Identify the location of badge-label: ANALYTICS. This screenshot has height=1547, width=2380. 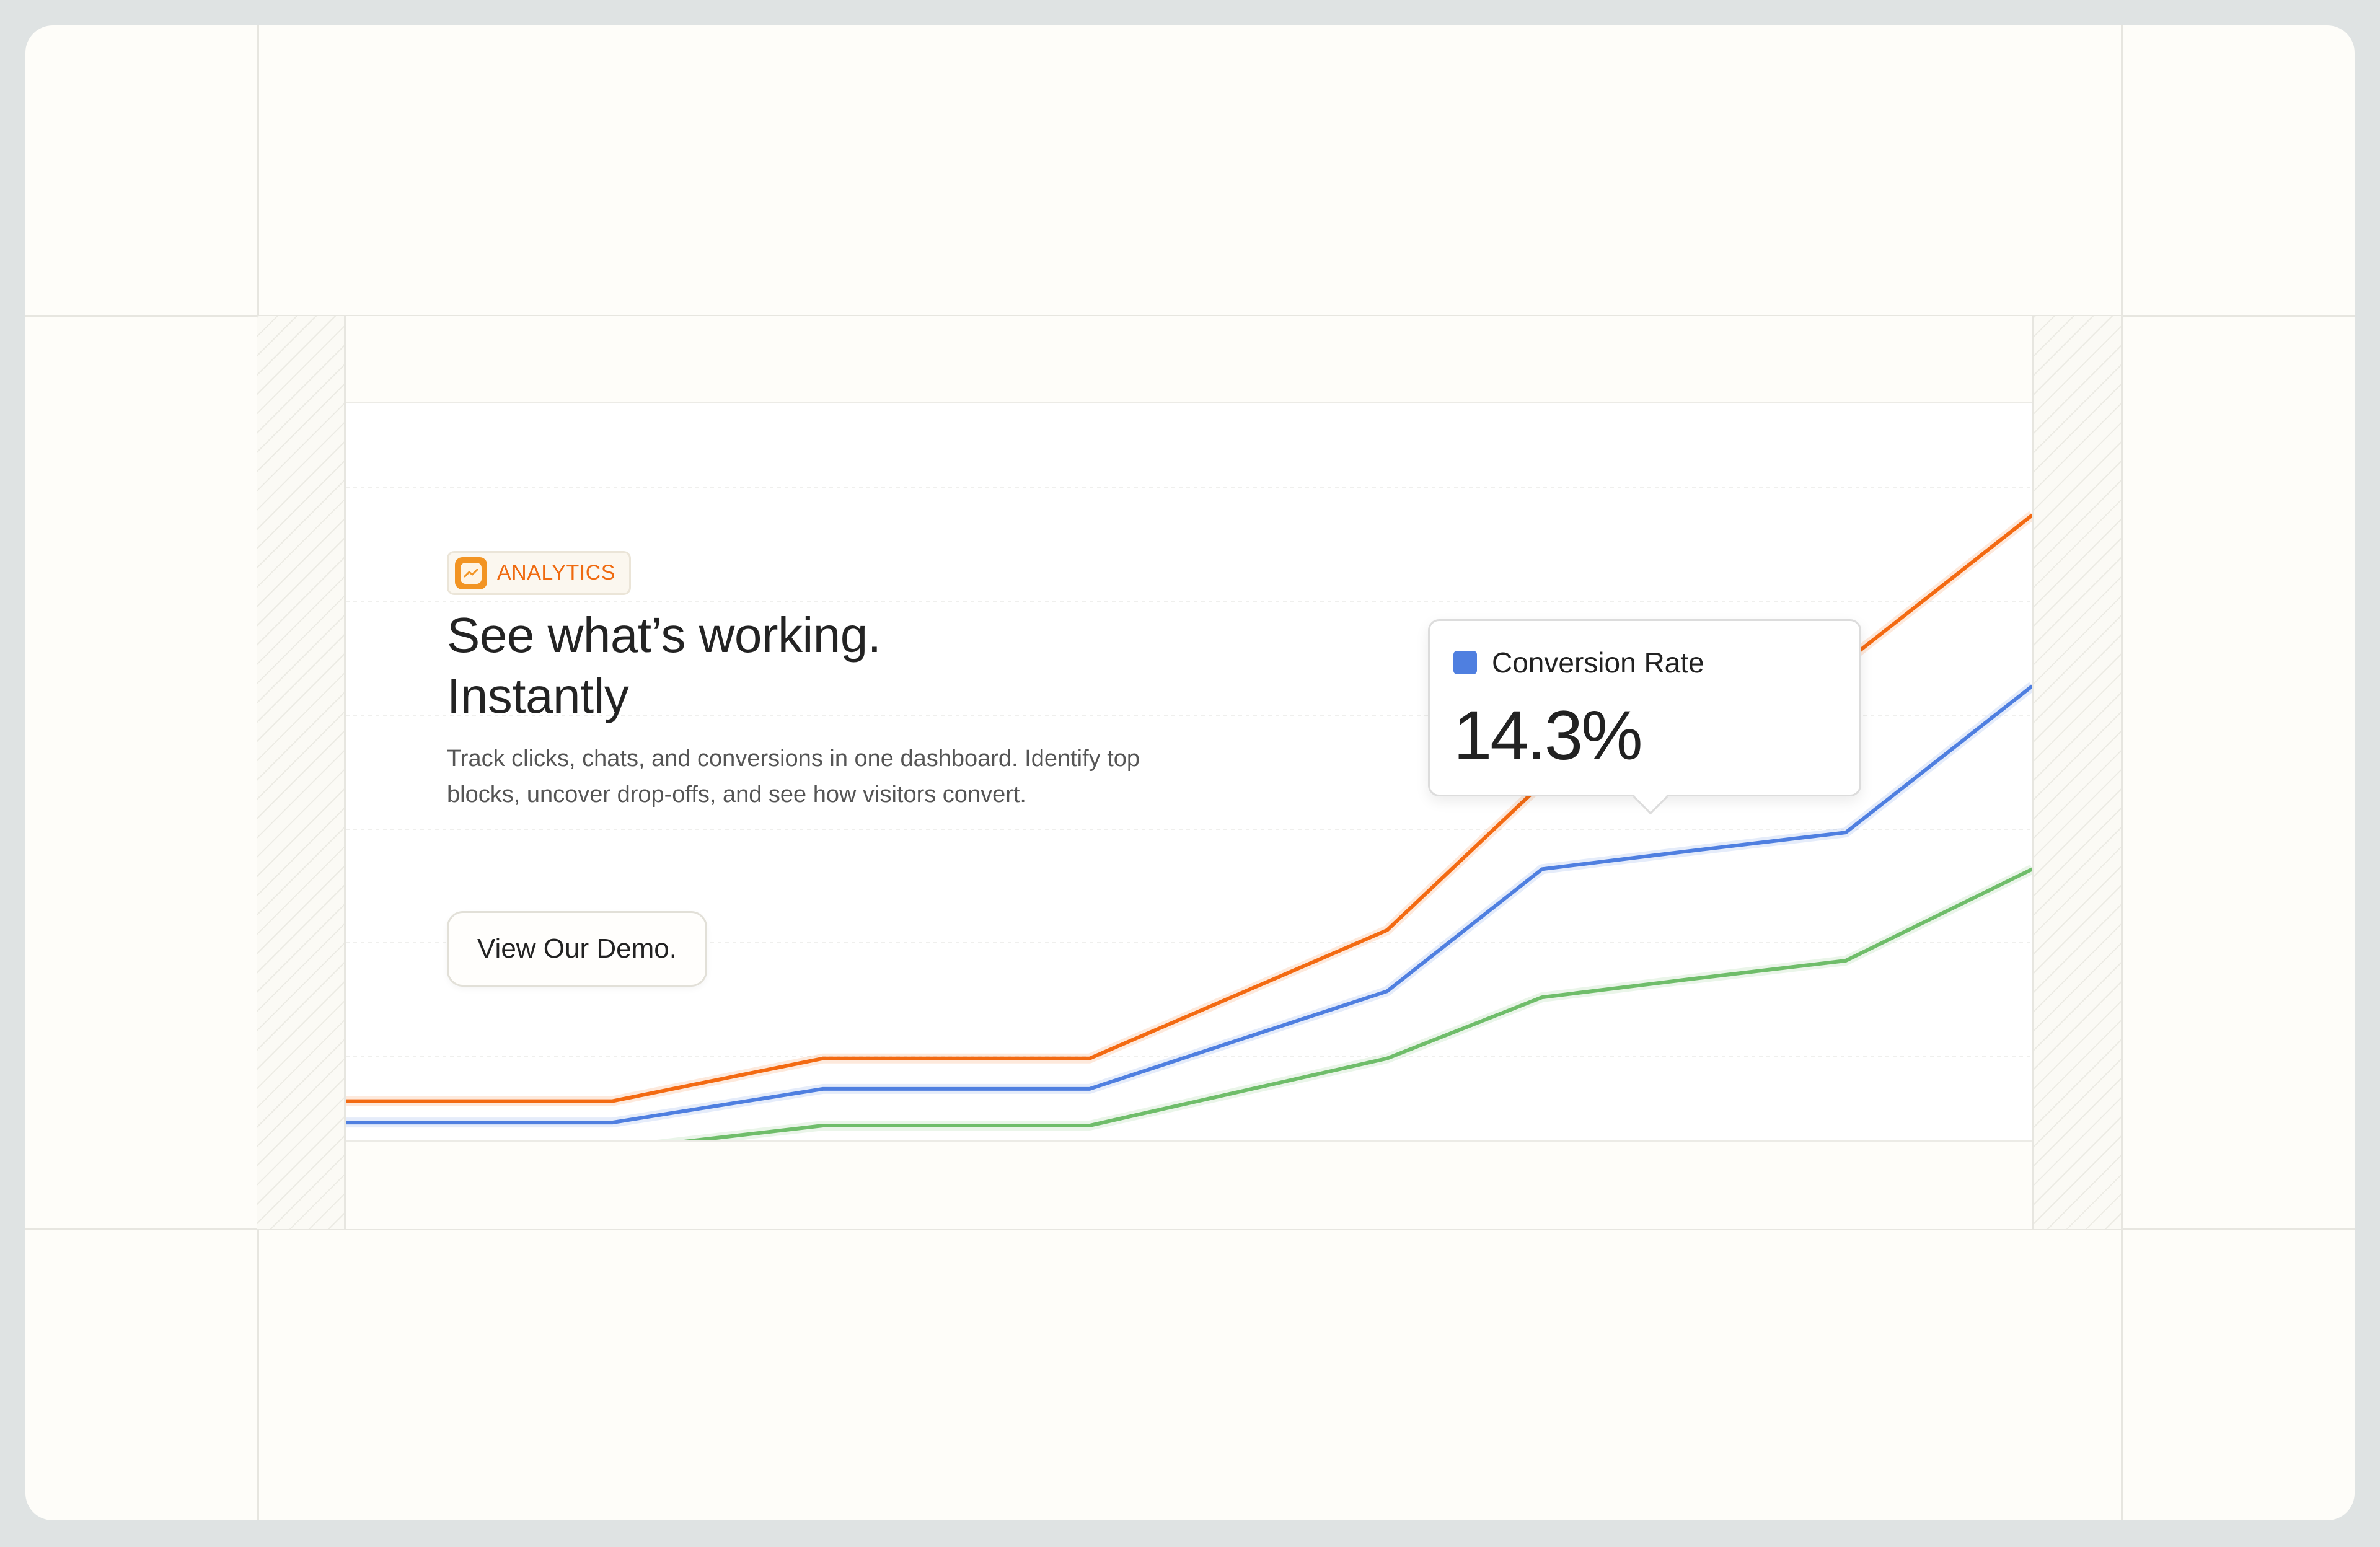
(556, 572).